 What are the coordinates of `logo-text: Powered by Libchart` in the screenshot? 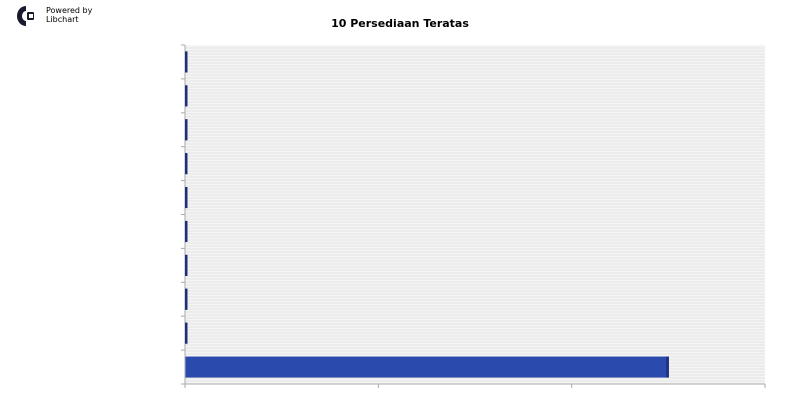 It's located at (69, 15).